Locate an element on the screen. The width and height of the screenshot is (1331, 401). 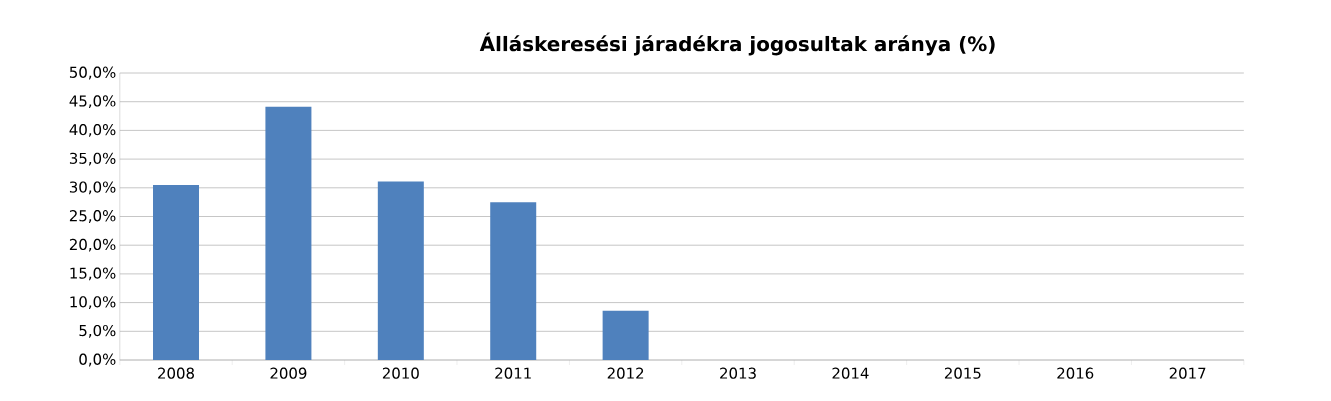
x-tick-label: 2014 is located at coordinates (850, 373).